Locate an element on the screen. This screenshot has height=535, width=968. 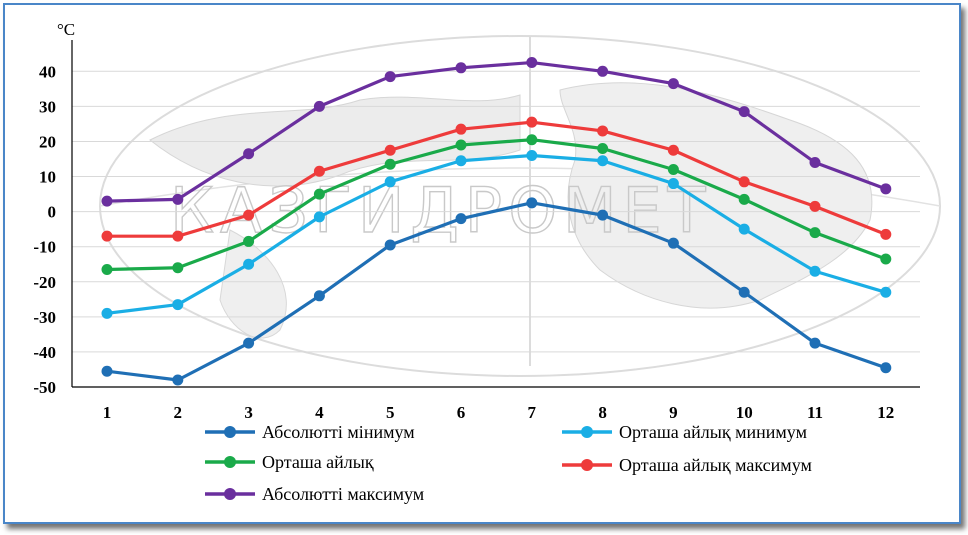
legend-label: Орташа айлық максимум is located at coordinates (715, 465).